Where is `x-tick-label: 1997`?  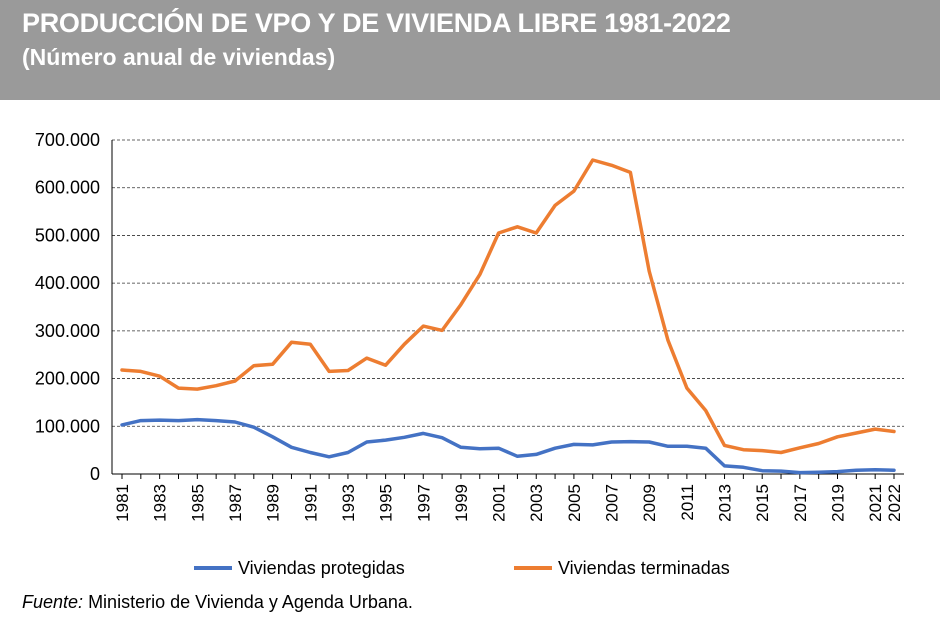 x-tick-label: 1997 is located at coordinates (423, 503).